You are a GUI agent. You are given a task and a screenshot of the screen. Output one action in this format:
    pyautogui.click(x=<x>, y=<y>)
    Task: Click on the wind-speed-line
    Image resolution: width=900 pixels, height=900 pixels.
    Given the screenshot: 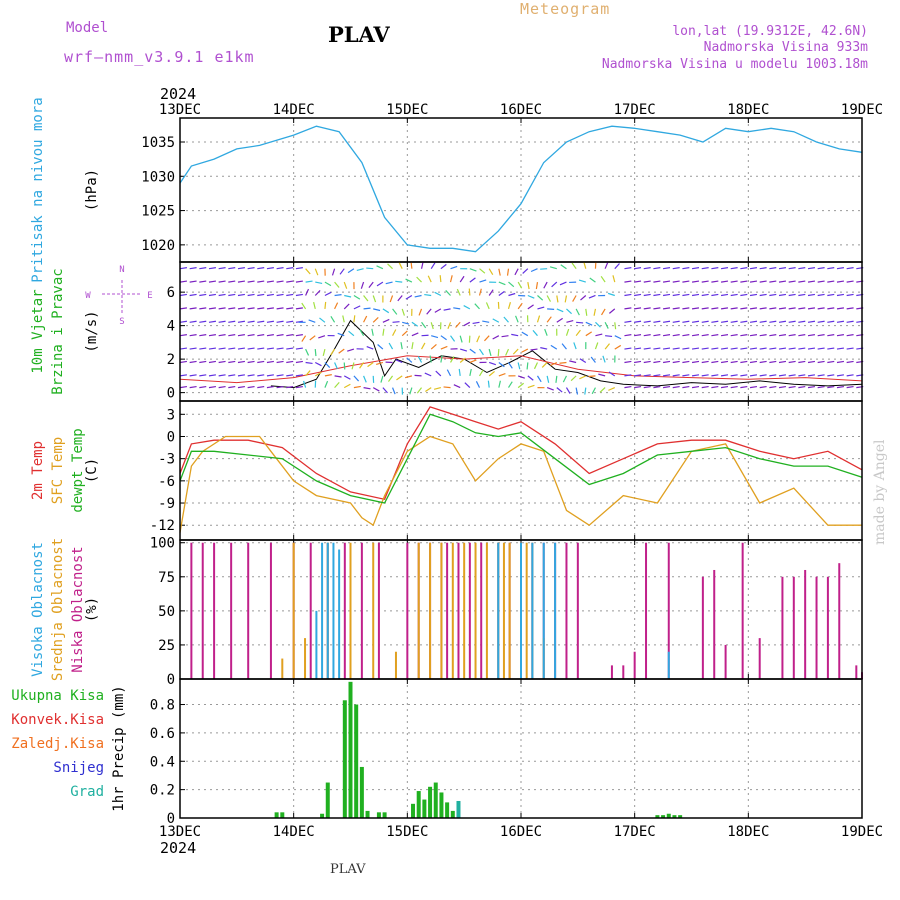 What is the action you would take?
    pyautogui.click(x=566, y=354)
    